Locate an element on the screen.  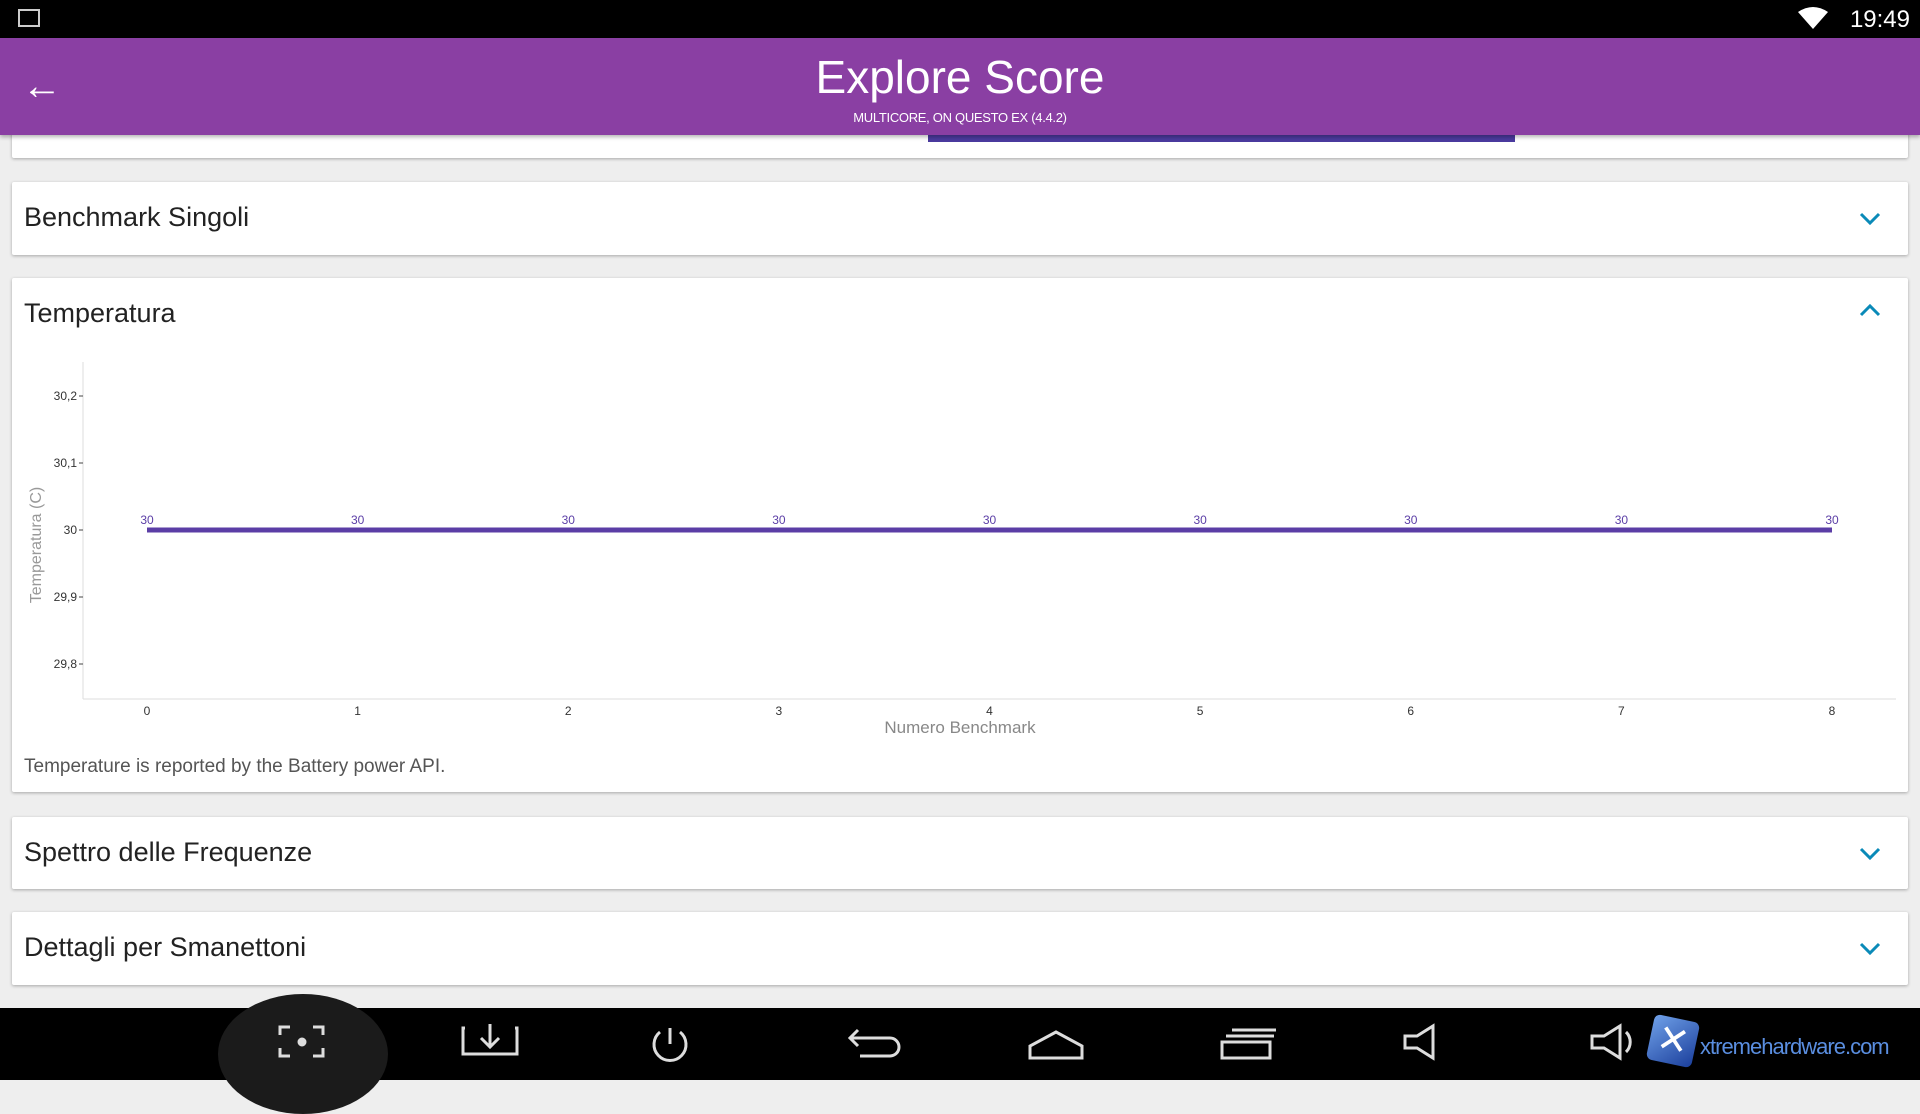
volume-down-icon is located at coordinates (1419, 1042).